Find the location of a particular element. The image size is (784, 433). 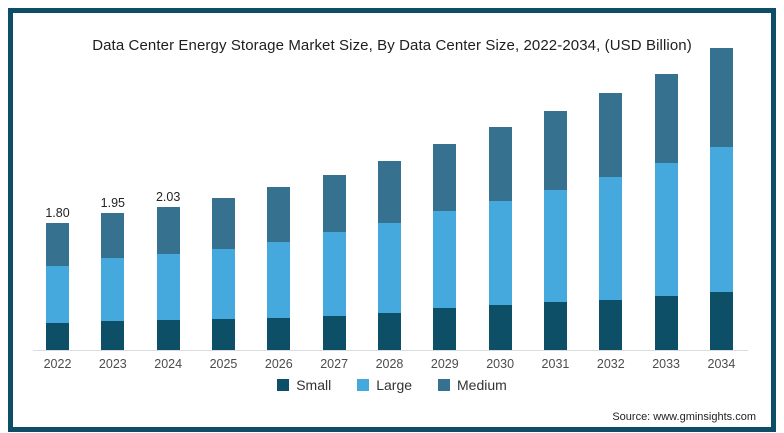

bar-2027 is located at coordinates (334, 262).